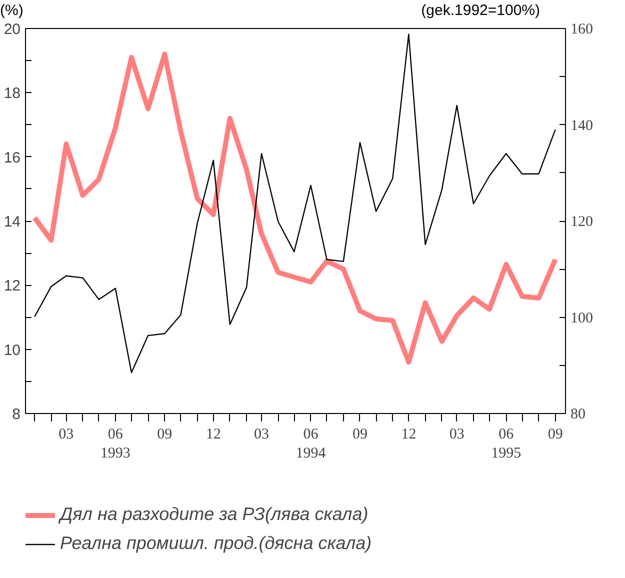 Image resolution: width=625 pixels, height=578 pixels. I want to click on y2-axis-title: (gek.1992=100%), so click(480, 11).